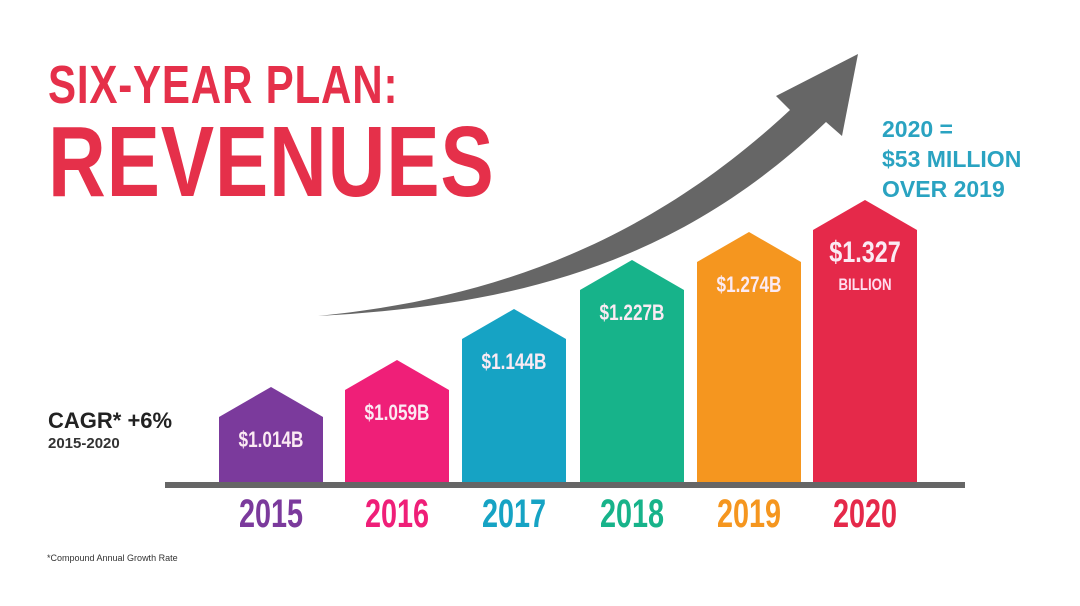  I want to click on year-label-2018: 2018, so click(632, 514).